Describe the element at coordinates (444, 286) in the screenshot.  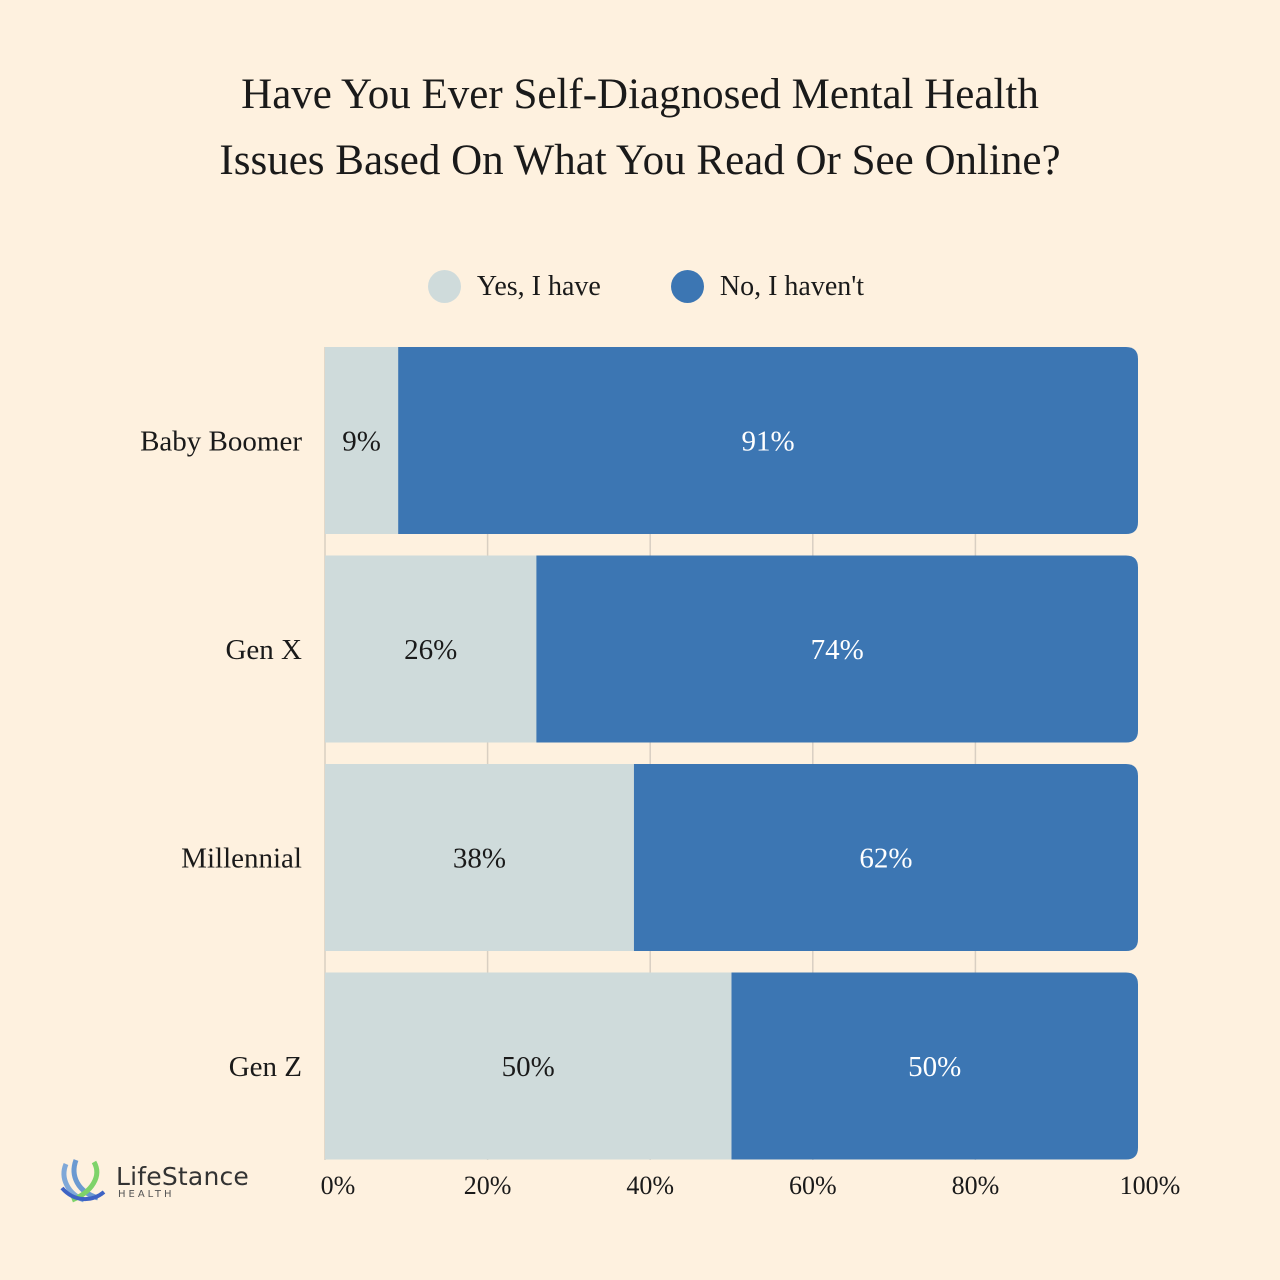
I see `legend-swatch-yes` at that location.